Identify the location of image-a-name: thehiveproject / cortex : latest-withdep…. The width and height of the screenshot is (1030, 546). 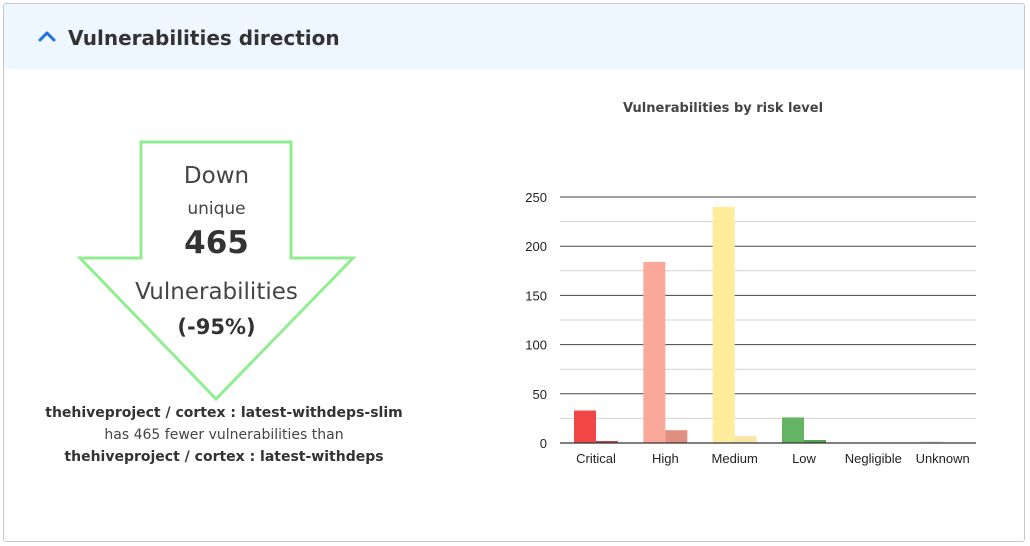
(224, 413).